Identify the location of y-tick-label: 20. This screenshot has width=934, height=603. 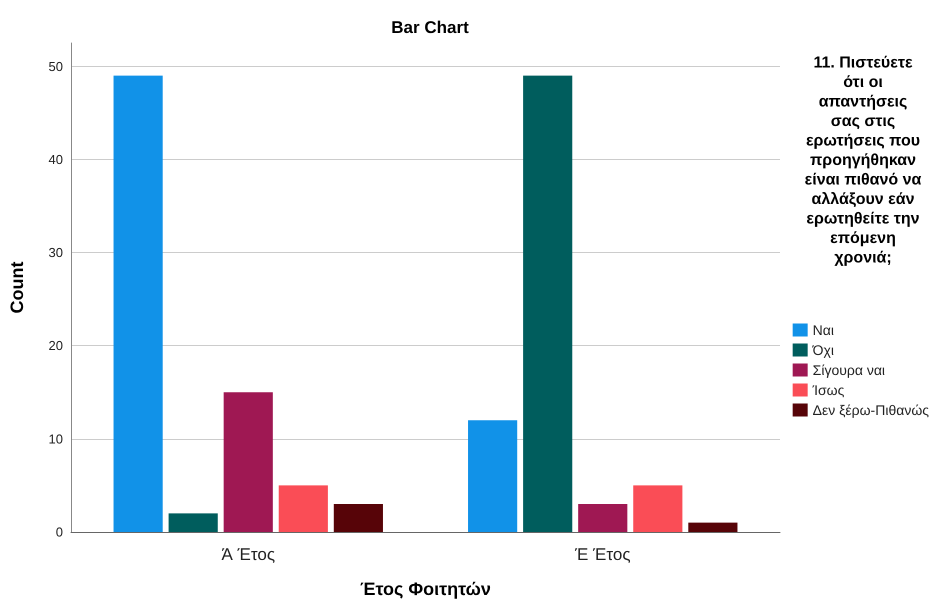
(55, 346).